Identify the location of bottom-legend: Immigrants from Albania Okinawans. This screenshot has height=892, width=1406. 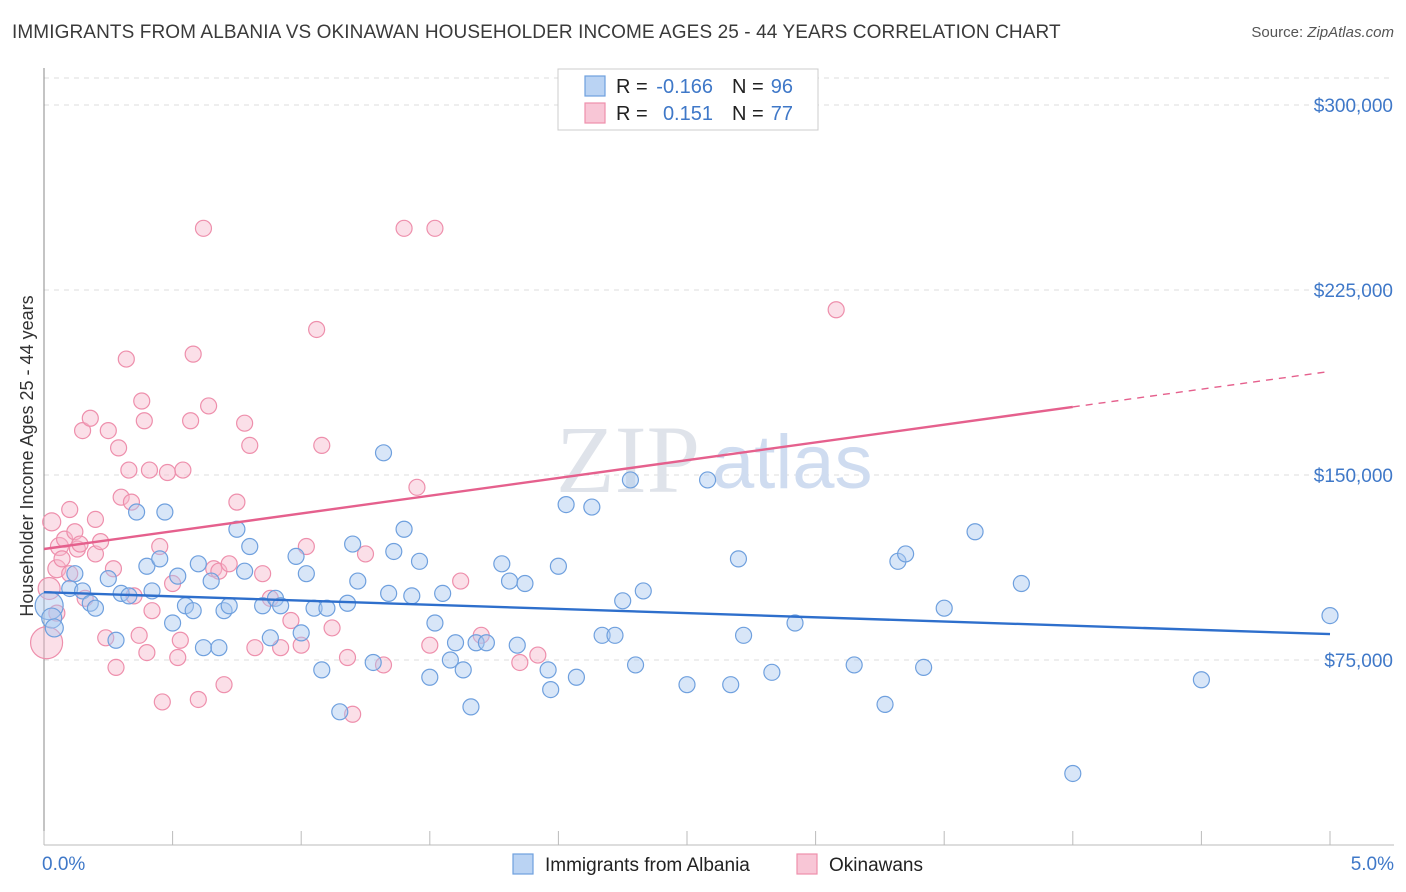
(717, 864).